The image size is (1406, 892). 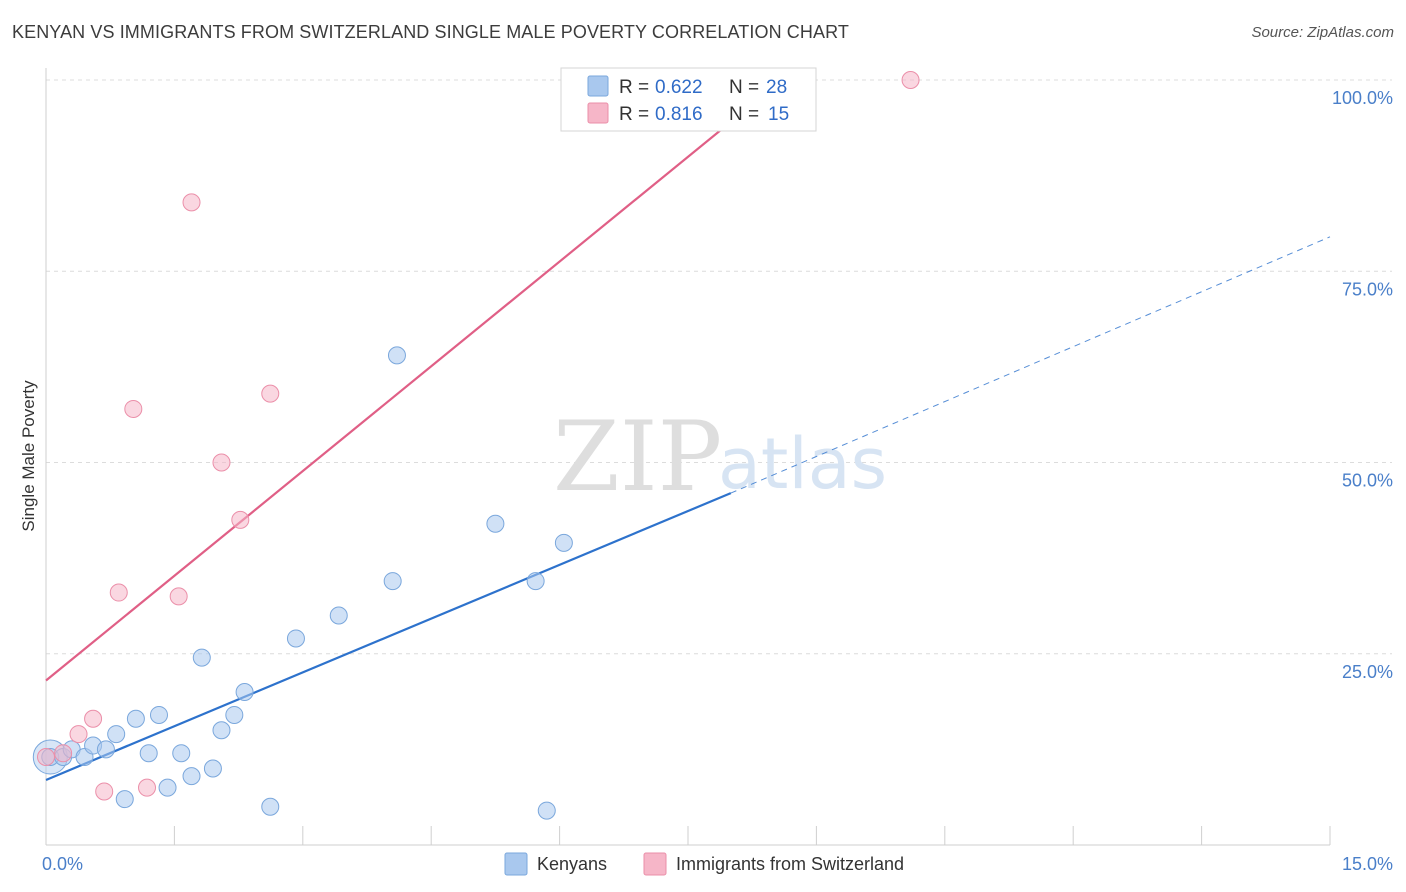 What do you see at coordinates (1367, 864) in the screenshot?
I see `x-tick-label: 15.0%` at bounding box center [1367, 864].